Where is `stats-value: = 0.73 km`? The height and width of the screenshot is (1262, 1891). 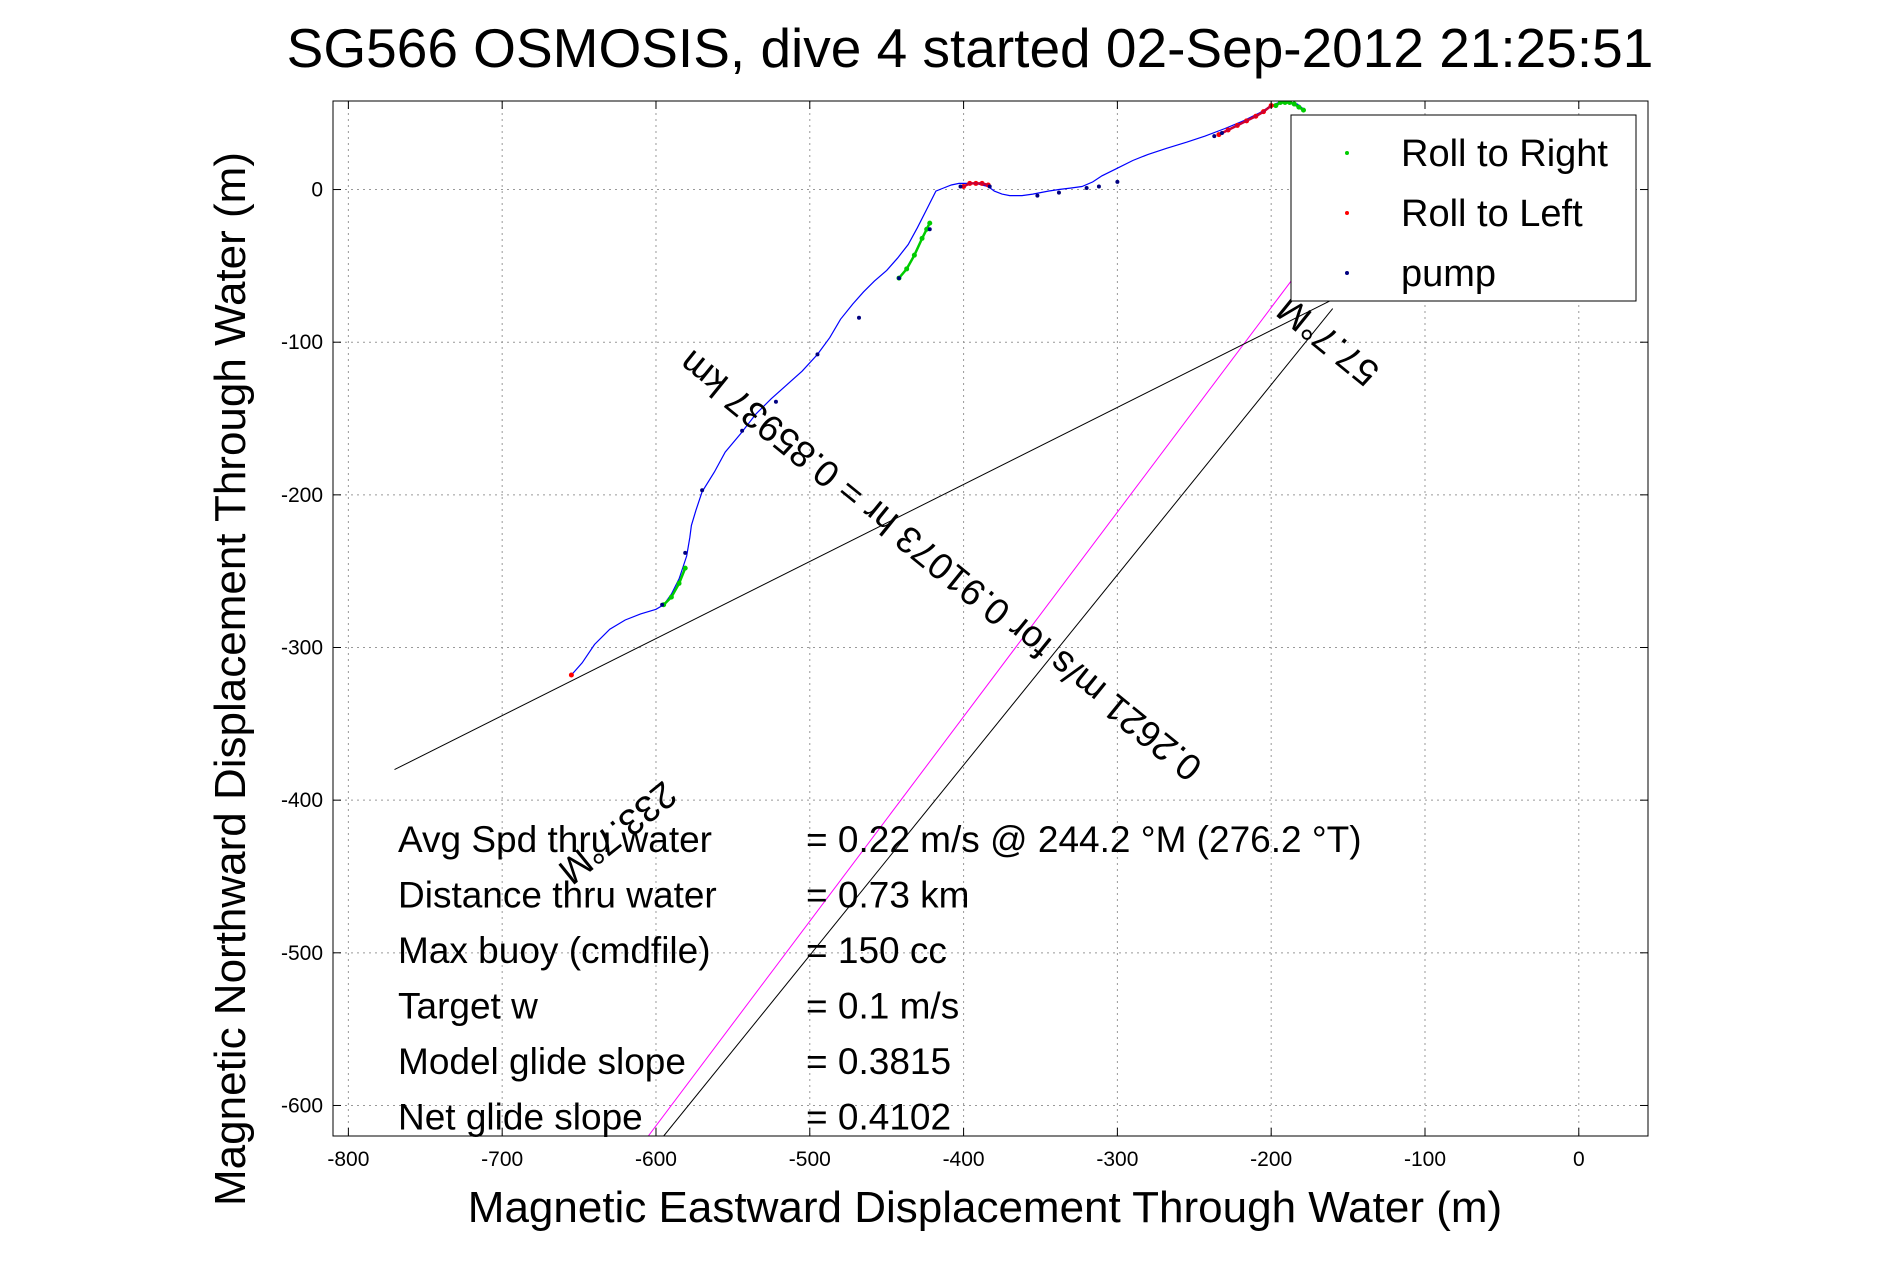
stats-value: = 0.73 km is located at coordinates (888, 895).